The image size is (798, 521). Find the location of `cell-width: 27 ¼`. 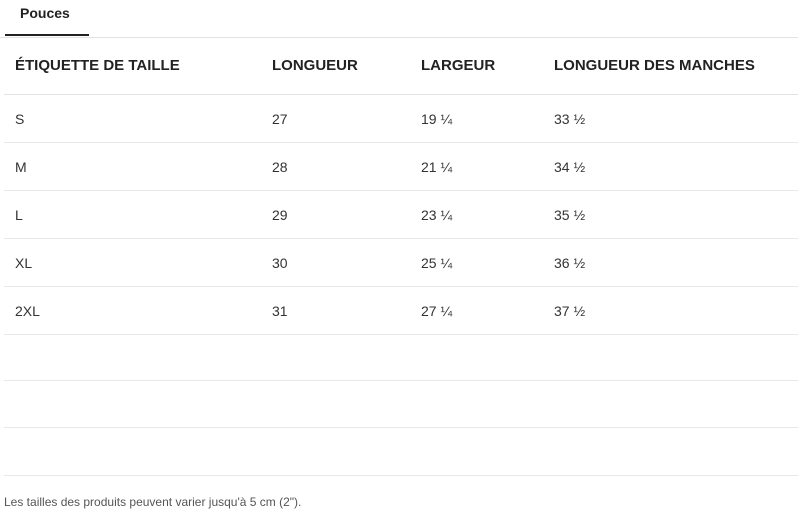

cell-width: 27 ¼ is located at coordinates (476, 310).